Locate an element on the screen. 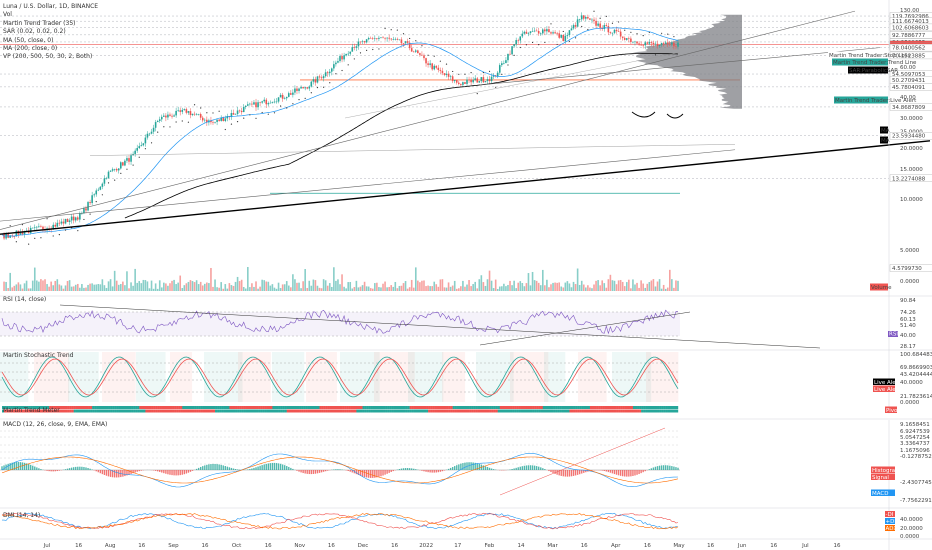 The width and height of the screenshot is (932, 550). x-tick-label: 14 is located at coordinates (521, 546).